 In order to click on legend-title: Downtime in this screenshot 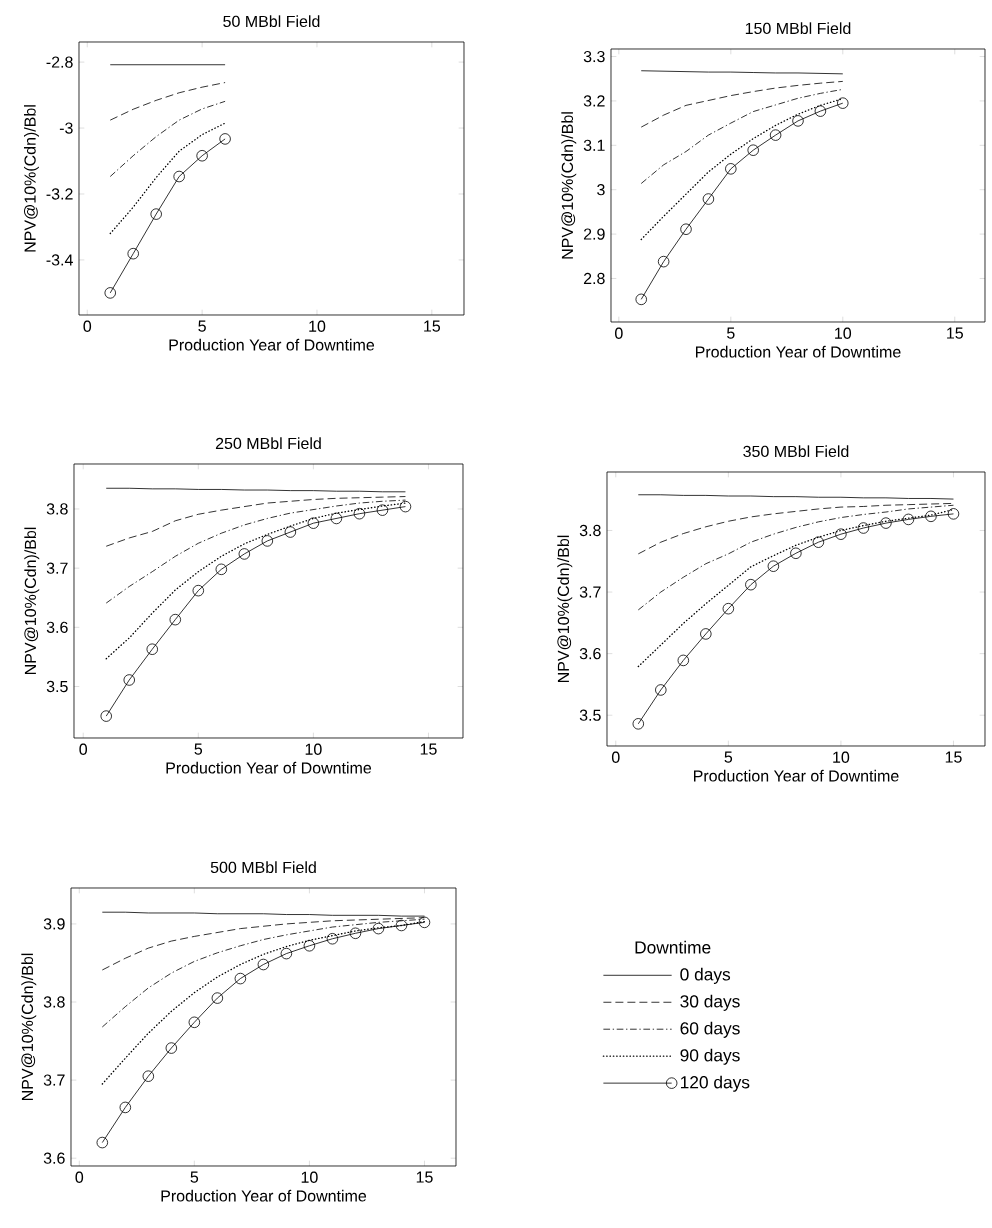, I will do `click(673, 947)`.